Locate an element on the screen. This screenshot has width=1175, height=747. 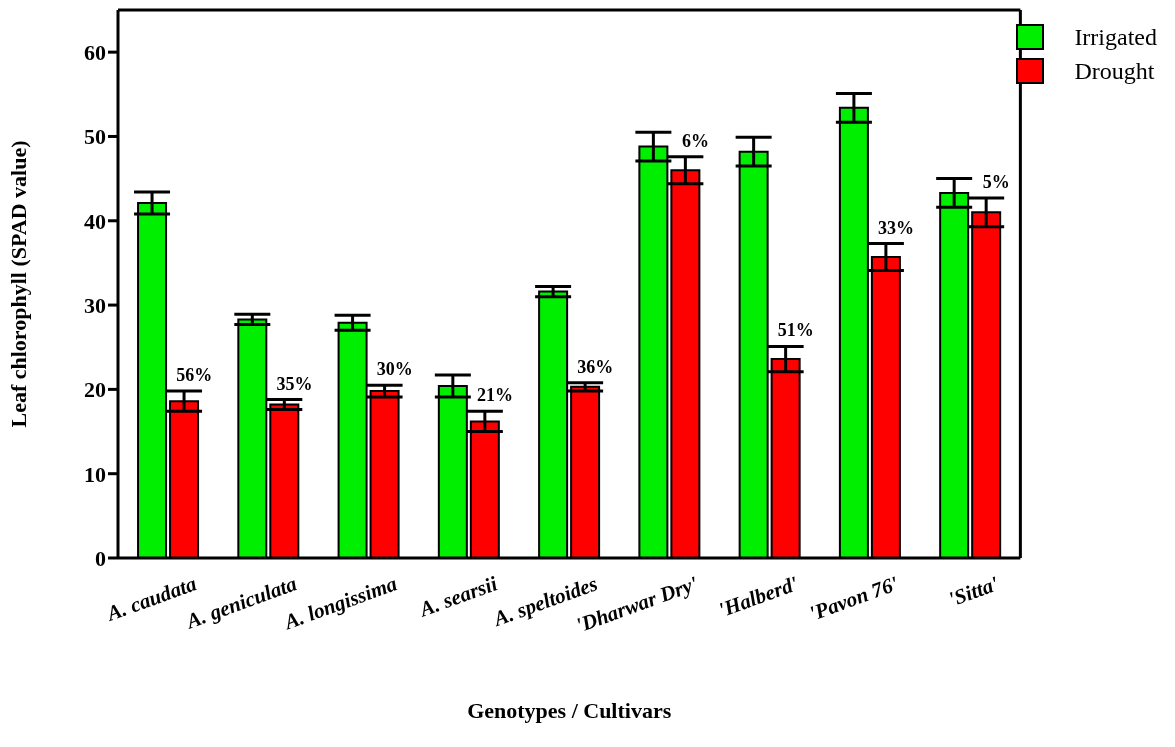
annotation: 30% is located at coordinates (394, 369).